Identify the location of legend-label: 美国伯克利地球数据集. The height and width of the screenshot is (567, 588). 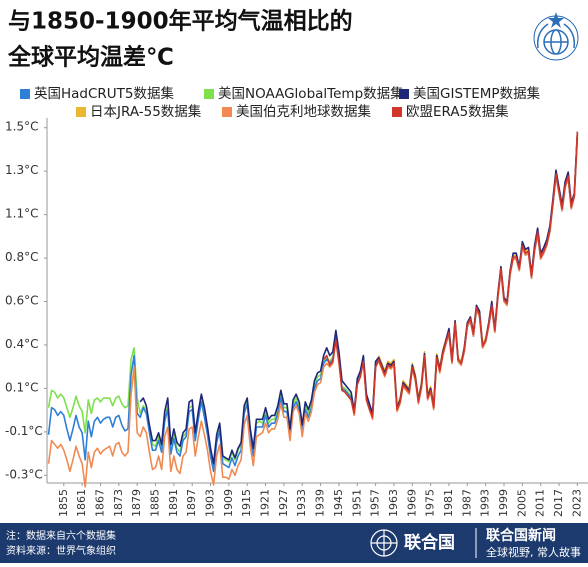
(303, 112).